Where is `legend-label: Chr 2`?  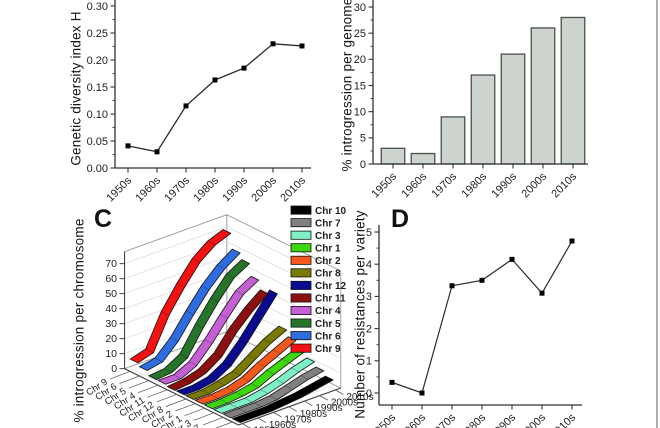 legend-label: Chr 2 is located at coordinates (328, 261).